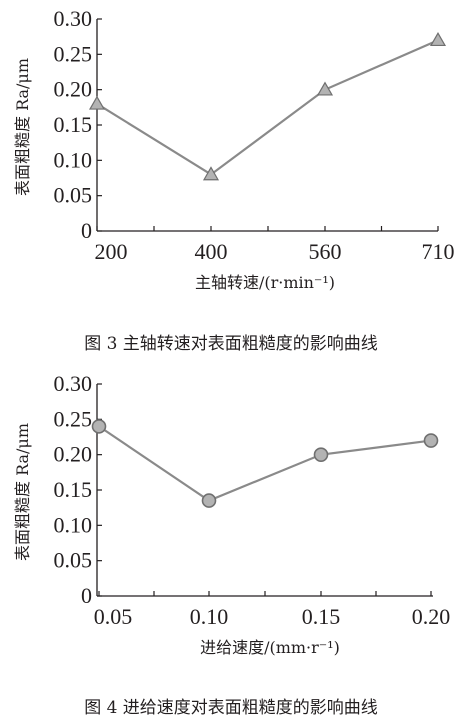 The width and height of the screenshot is (462, 728). I want to click on x-tick-label: 200, so click(111, 251).